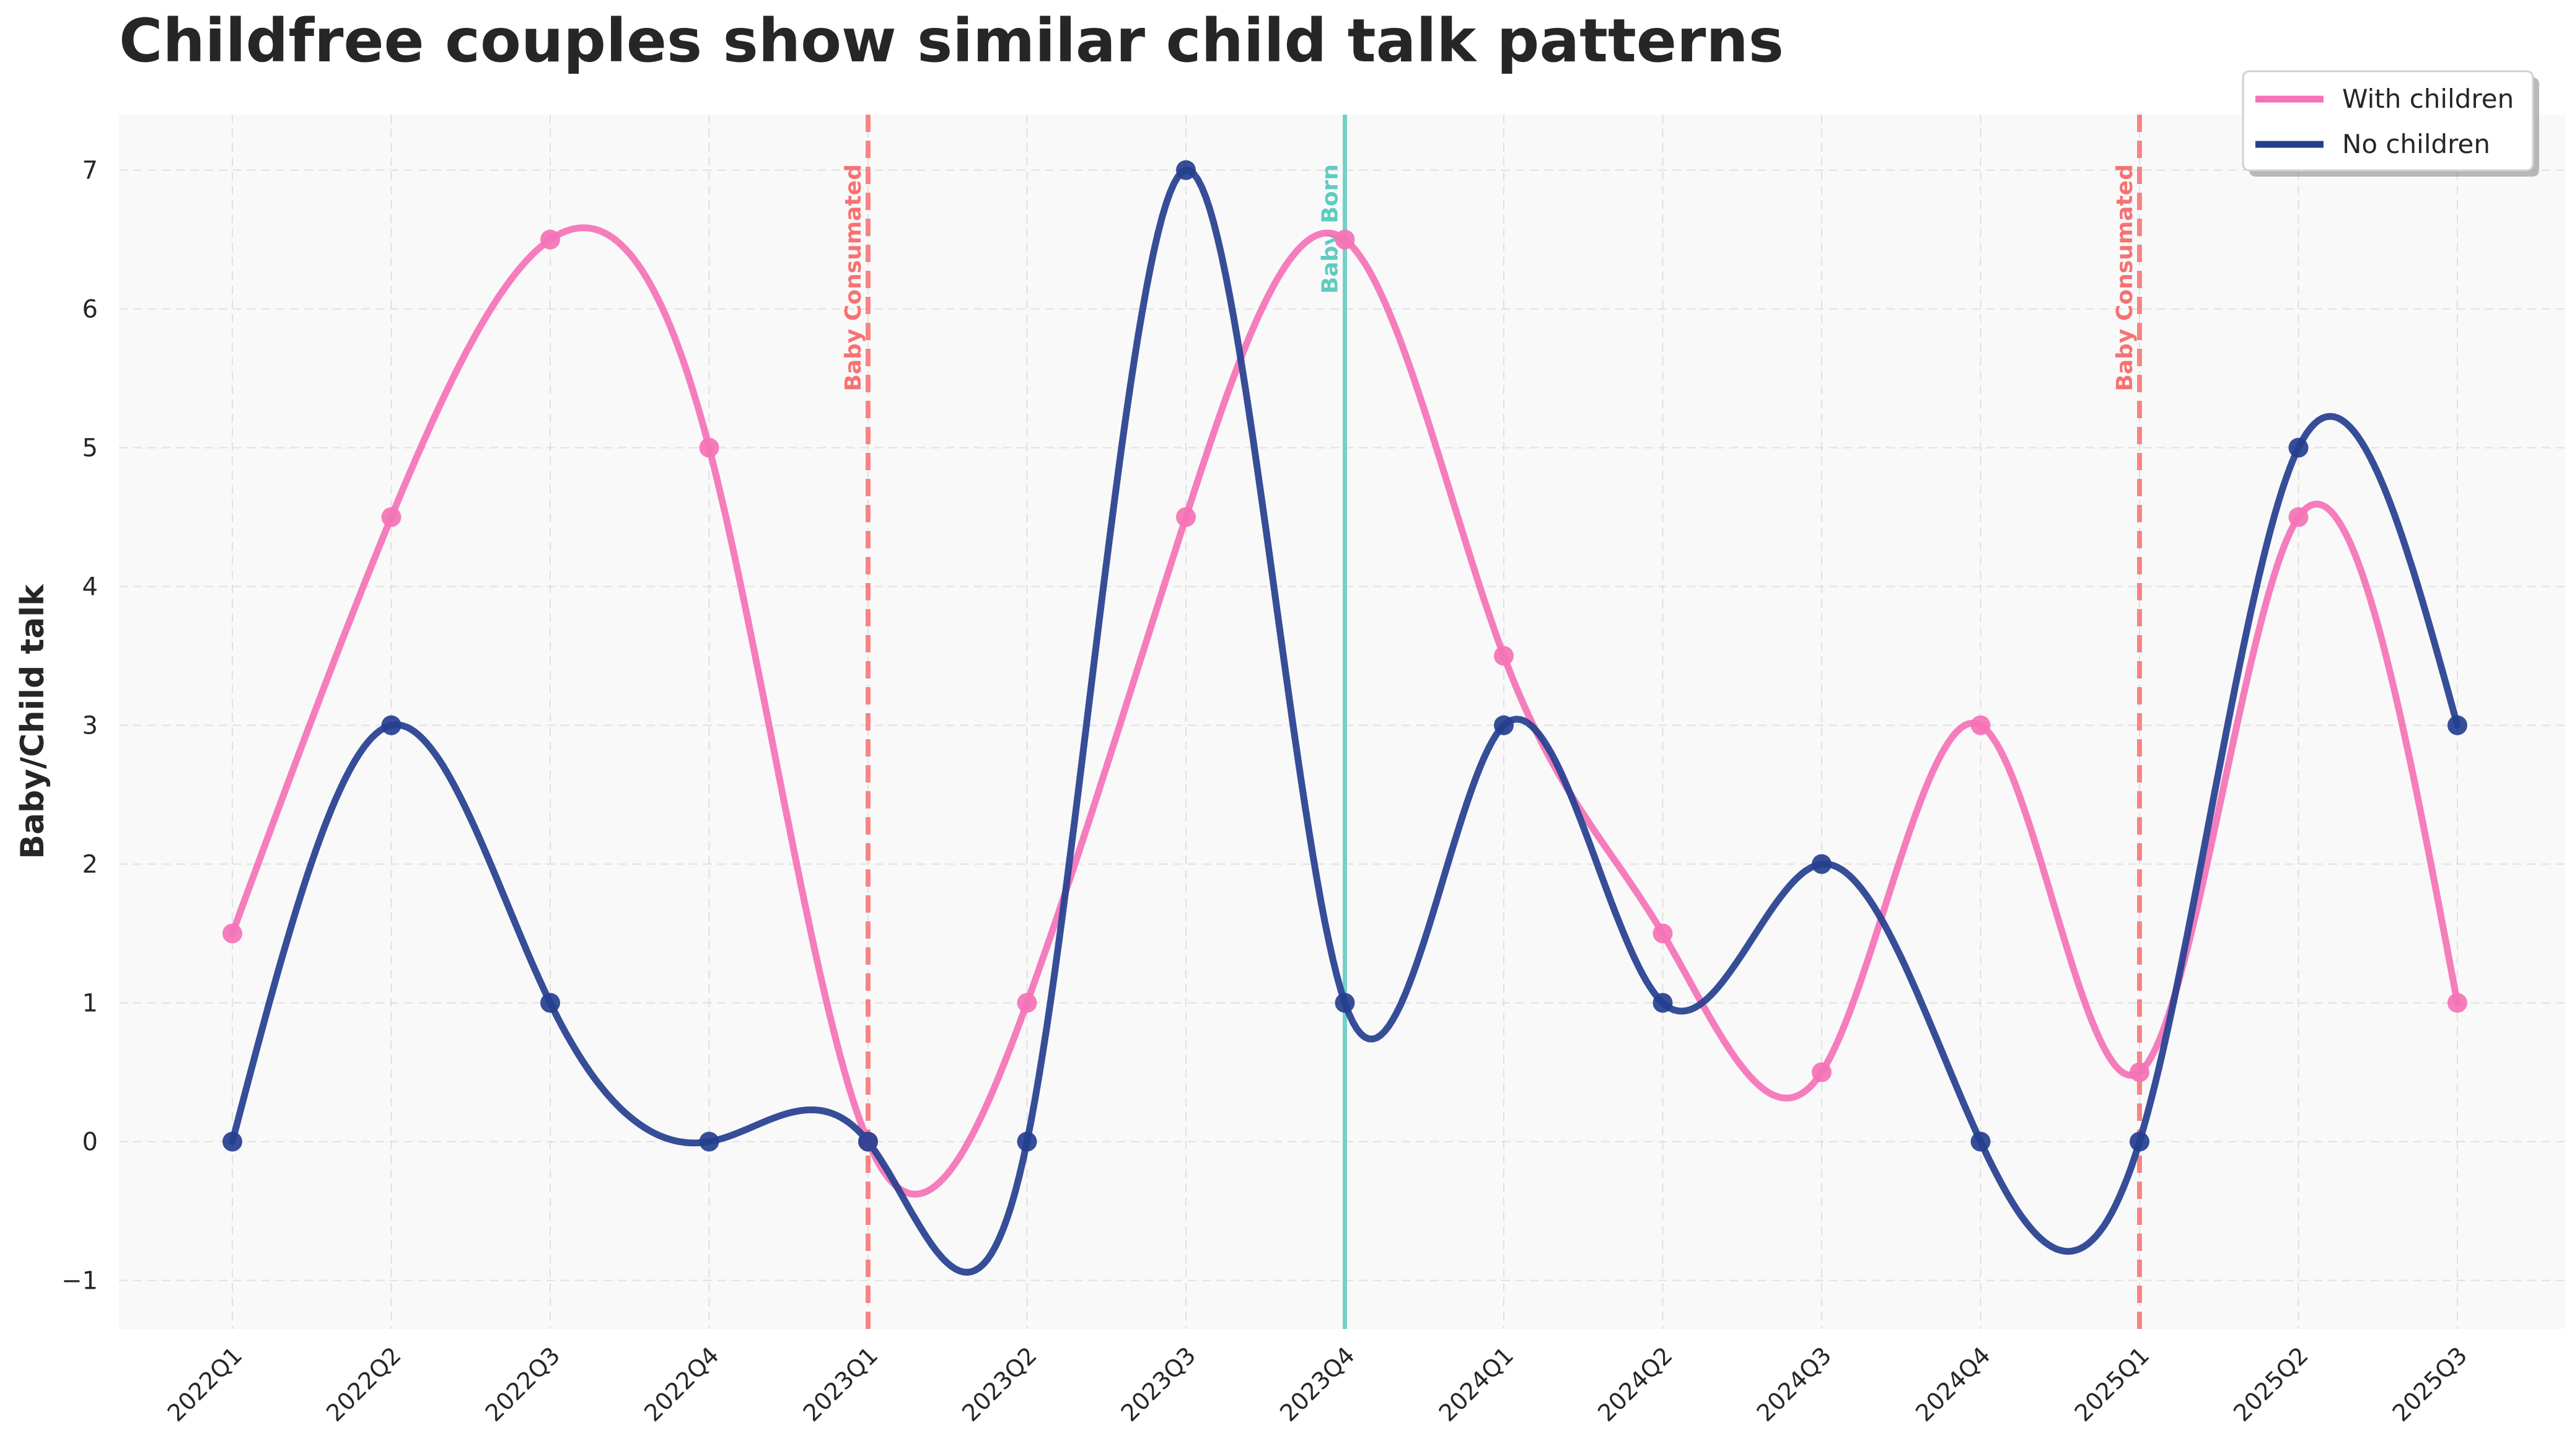 This screenshot has height=1456, width=2572. Describe the element at coordinates (841, 1384) in the screenshot. I see `x-tick-label: 2023Q1` at that location.